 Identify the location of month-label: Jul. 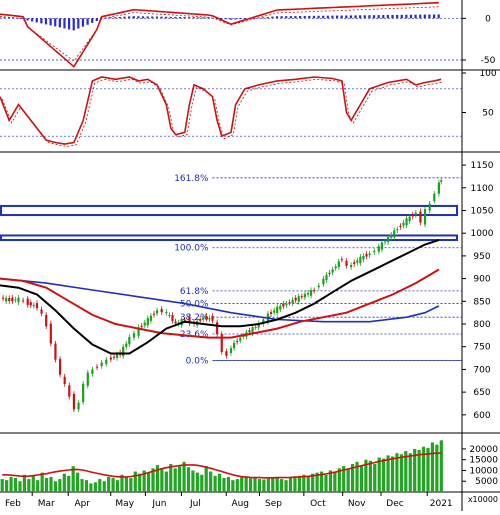
(195, 504).